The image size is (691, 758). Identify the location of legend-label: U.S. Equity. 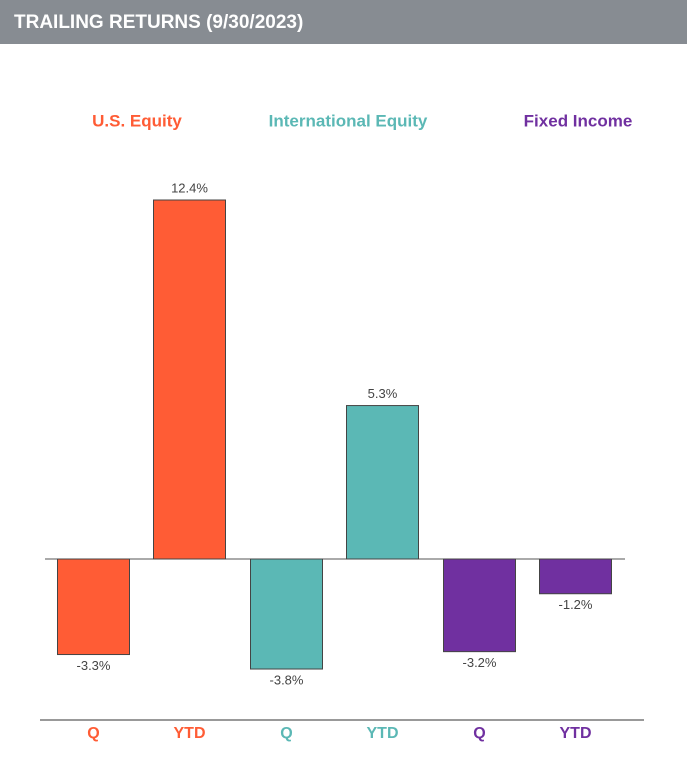
(137, 120).